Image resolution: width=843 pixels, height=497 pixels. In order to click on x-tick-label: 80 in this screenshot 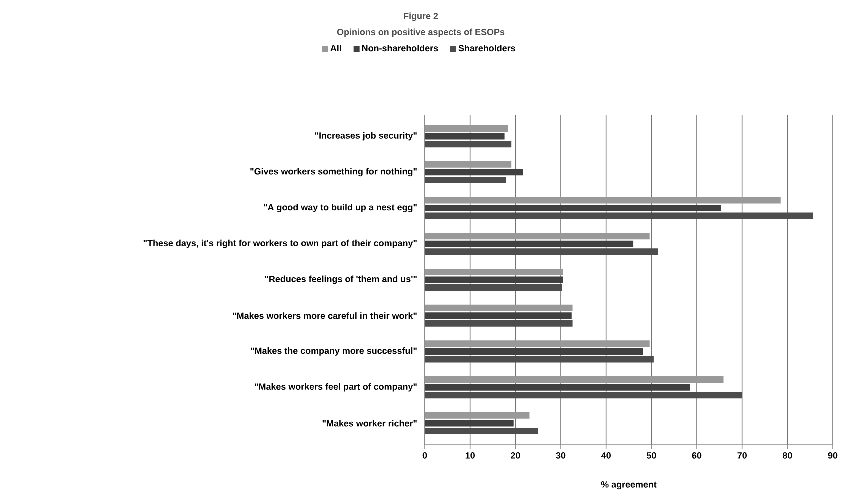, I will do `click(787, 455)`.